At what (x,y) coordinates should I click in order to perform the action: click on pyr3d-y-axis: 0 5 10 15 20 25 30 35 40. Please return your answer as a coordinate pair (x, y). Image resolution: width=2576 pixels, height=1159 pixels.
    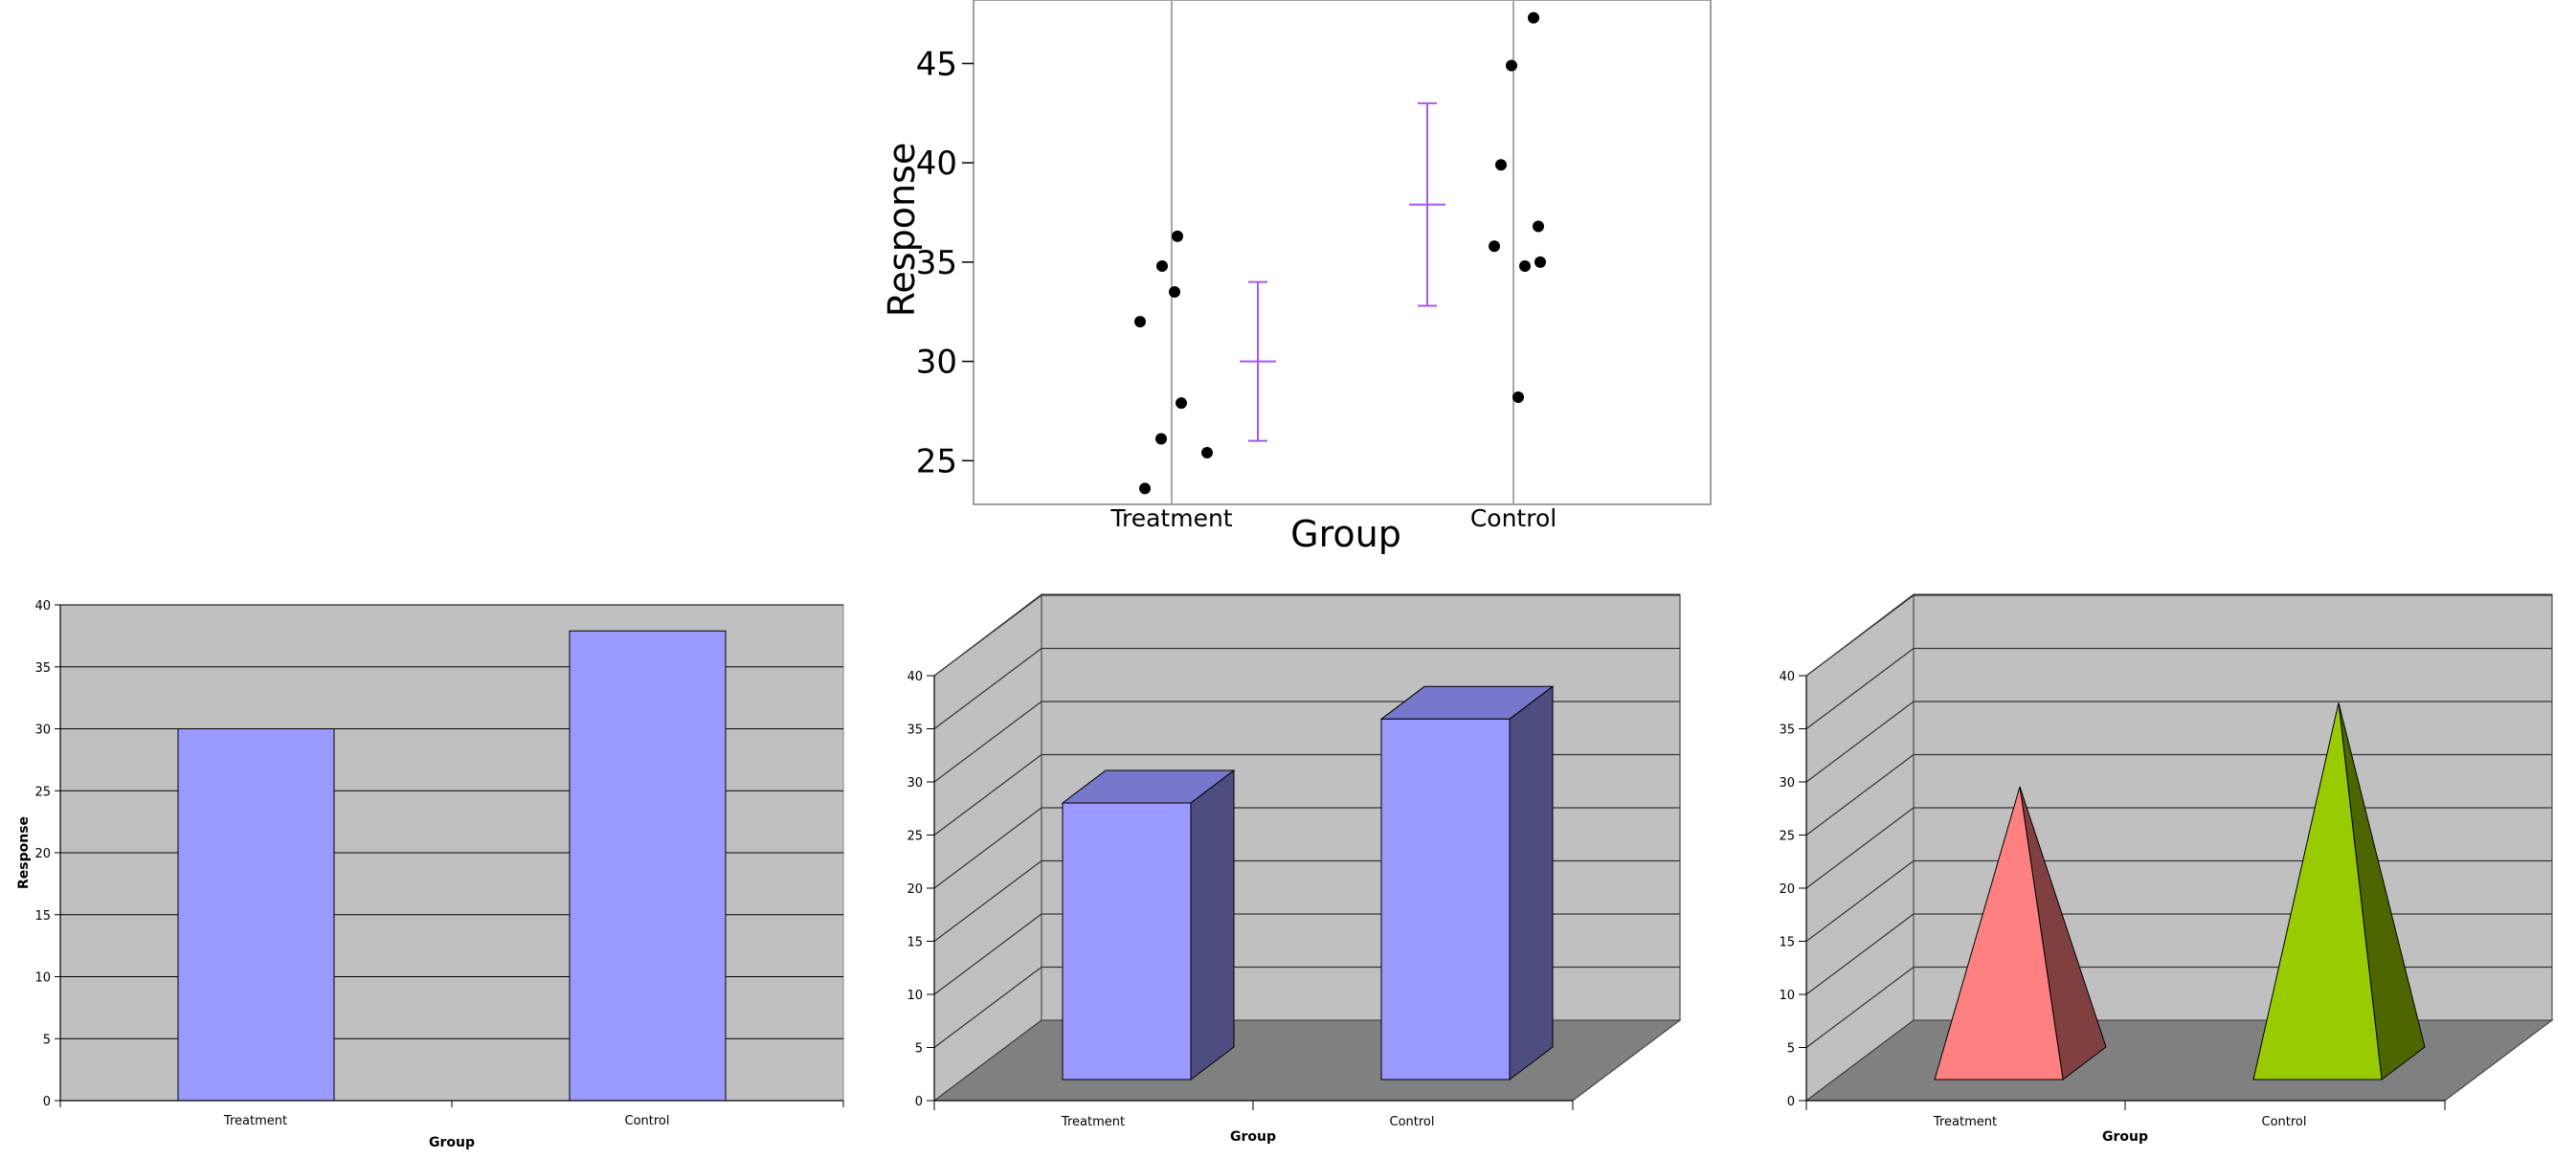
    Looking at the image, I should click on (1793, 890).